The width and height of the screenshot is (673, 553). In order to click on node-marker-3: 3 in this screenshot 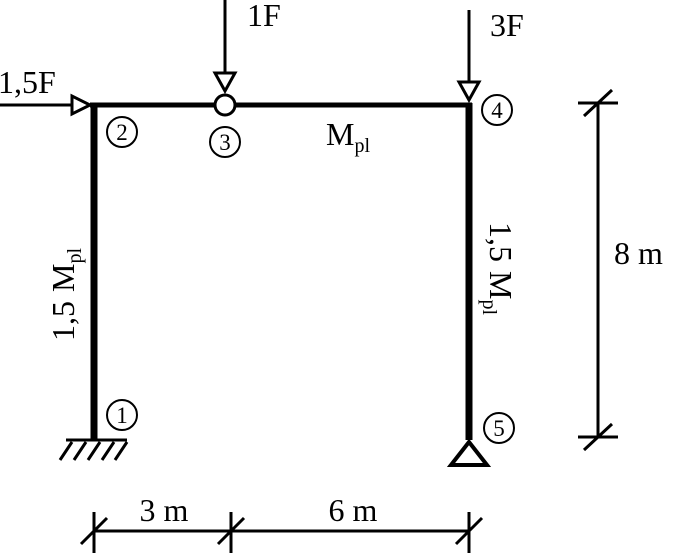, I will do `click(225, 142)`.